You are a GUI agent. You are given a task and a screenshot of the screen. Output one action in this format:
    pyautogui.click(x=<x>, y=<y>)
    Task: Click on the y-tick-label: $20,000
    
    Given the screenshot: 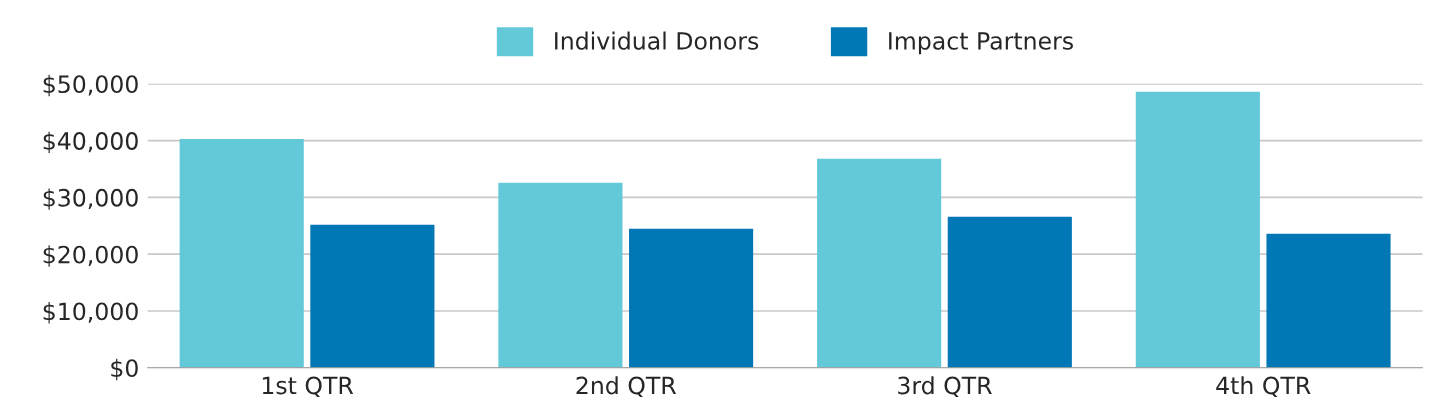 What is the action you would take?
    pyautogui.click(x=90, y=256)
    